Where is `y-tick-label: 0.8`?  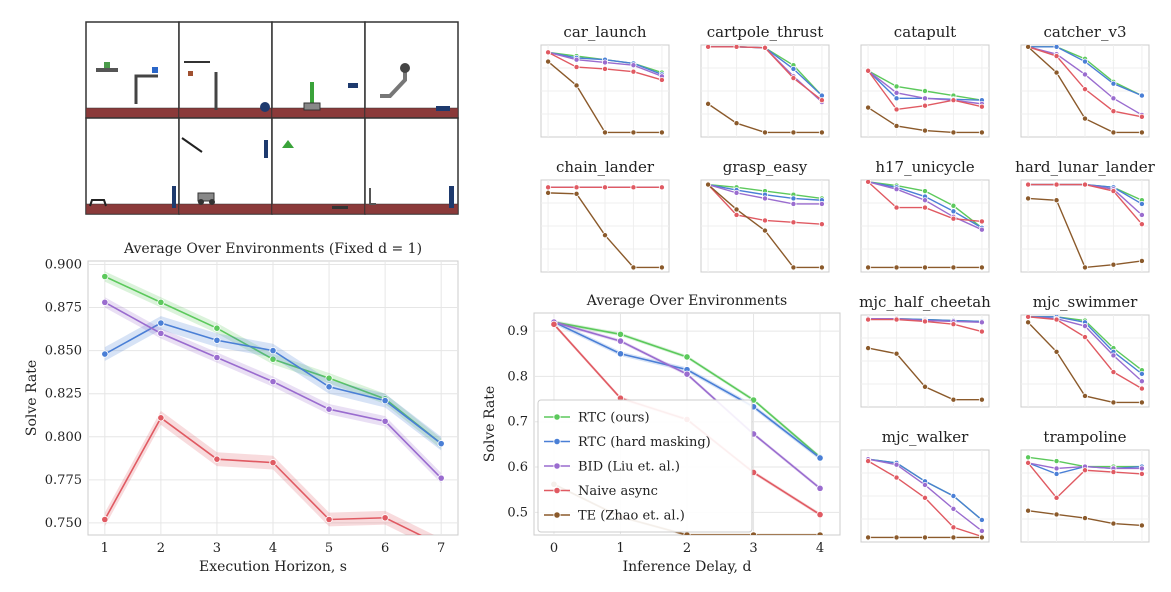
y-tick-label: 0.8 is located at coordinates (517, 376).